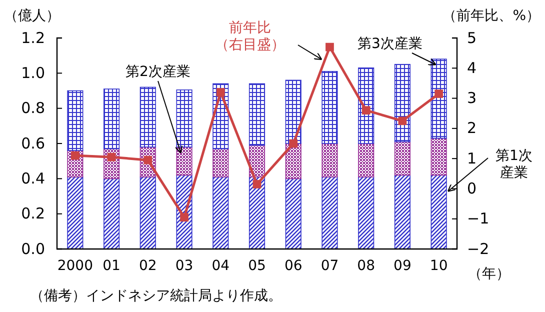 The height and width of the screenshot is (312, 545). What do you see at coordinates (257, 266) in the screenshot?
I see `x-tick-label: 05` at bounding box center [257, 266].